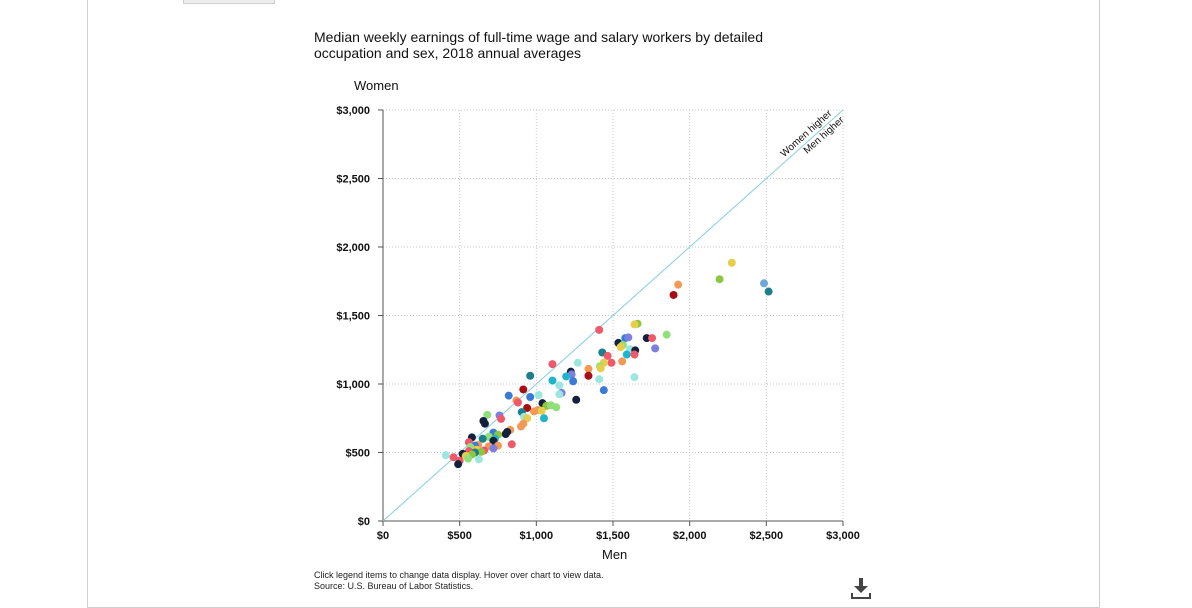 This screenshot has width=1192, height=608. I want to click on y-tick-label: $3,000, so click(353, 111).